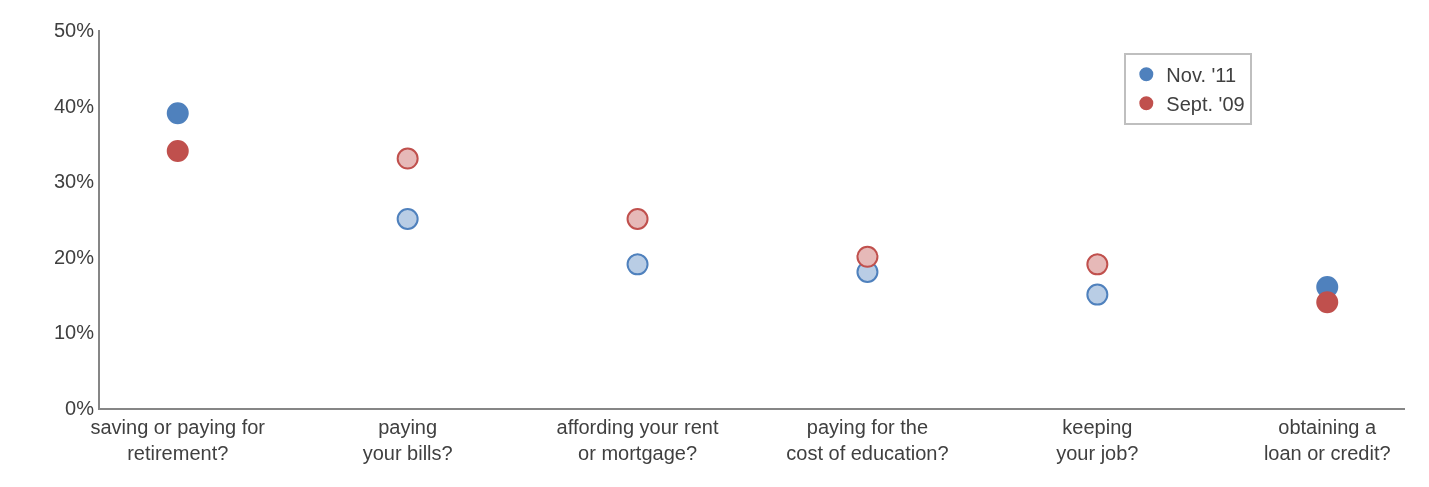  What do you see at coordinates (867, 440) in the screenshot?
I see `x-tick-label: paying for the cost of education?` at bounding box center [867, 440].